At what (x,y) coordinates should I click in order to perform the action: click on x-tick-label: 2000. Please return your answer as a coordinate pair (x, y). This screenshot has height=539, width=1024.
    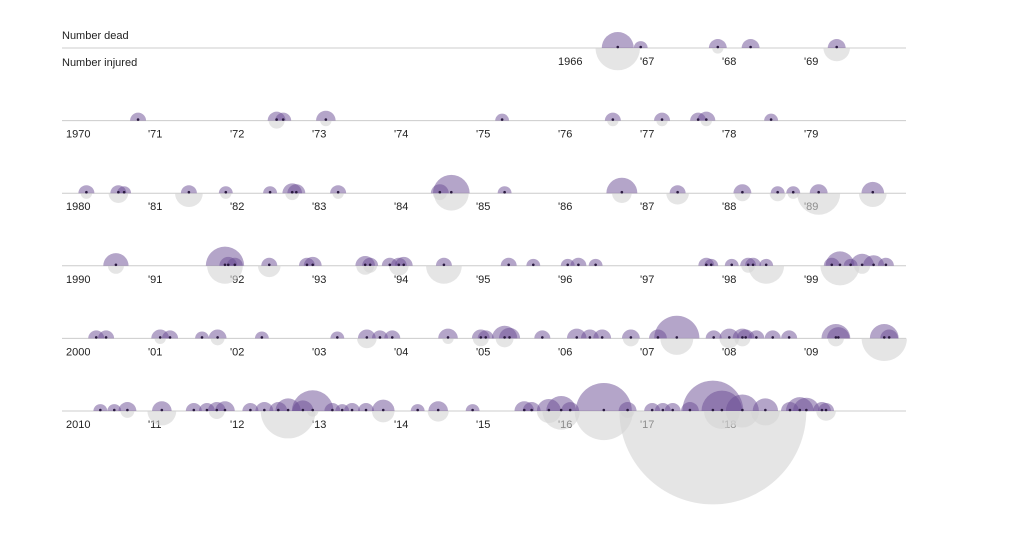
    Looking at the image, I should click on (78, 352).